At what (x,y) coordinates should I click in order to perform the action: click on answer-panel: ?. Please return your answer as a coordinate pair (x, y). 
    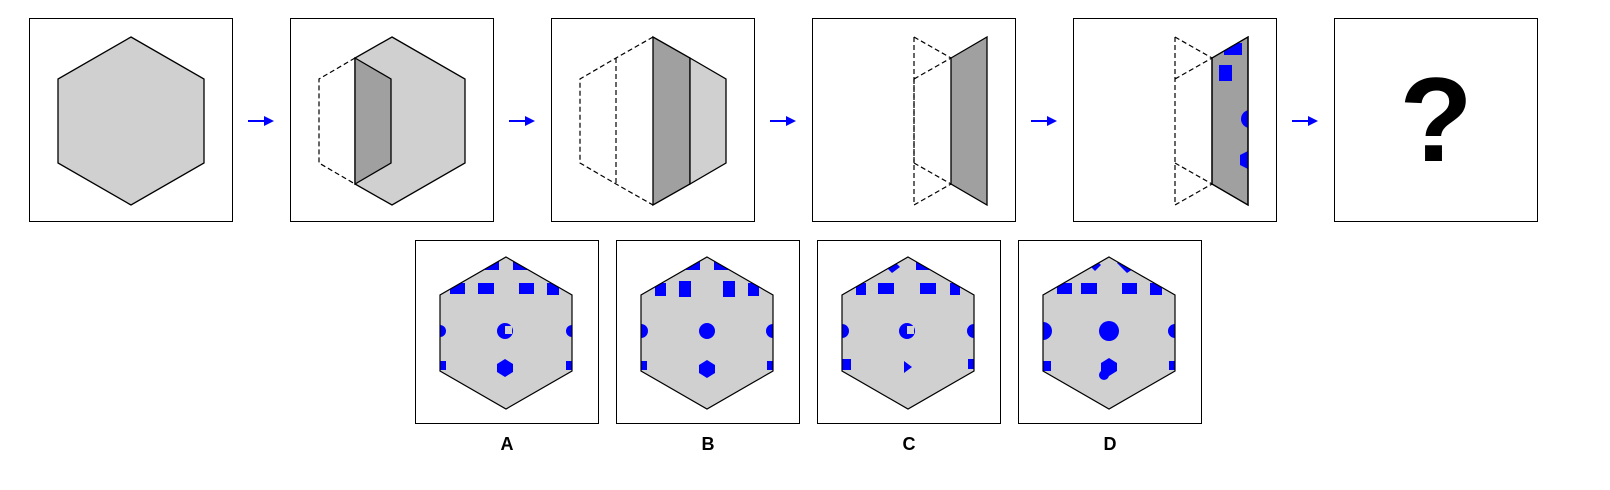
    Looking at the image, I should click on (1436, 120).